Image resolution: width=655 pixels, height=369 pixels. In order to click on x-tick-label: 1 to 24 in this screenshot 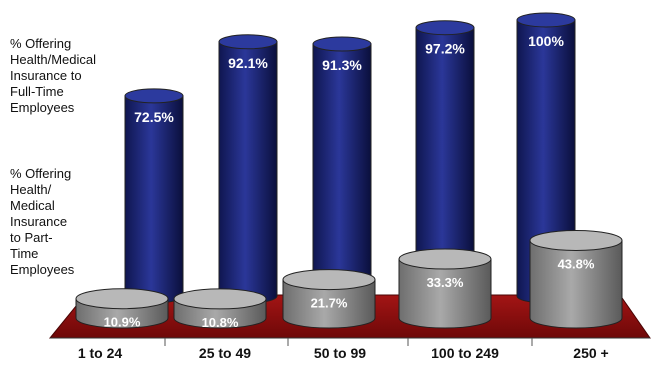, I will do `click(100, 353)`.